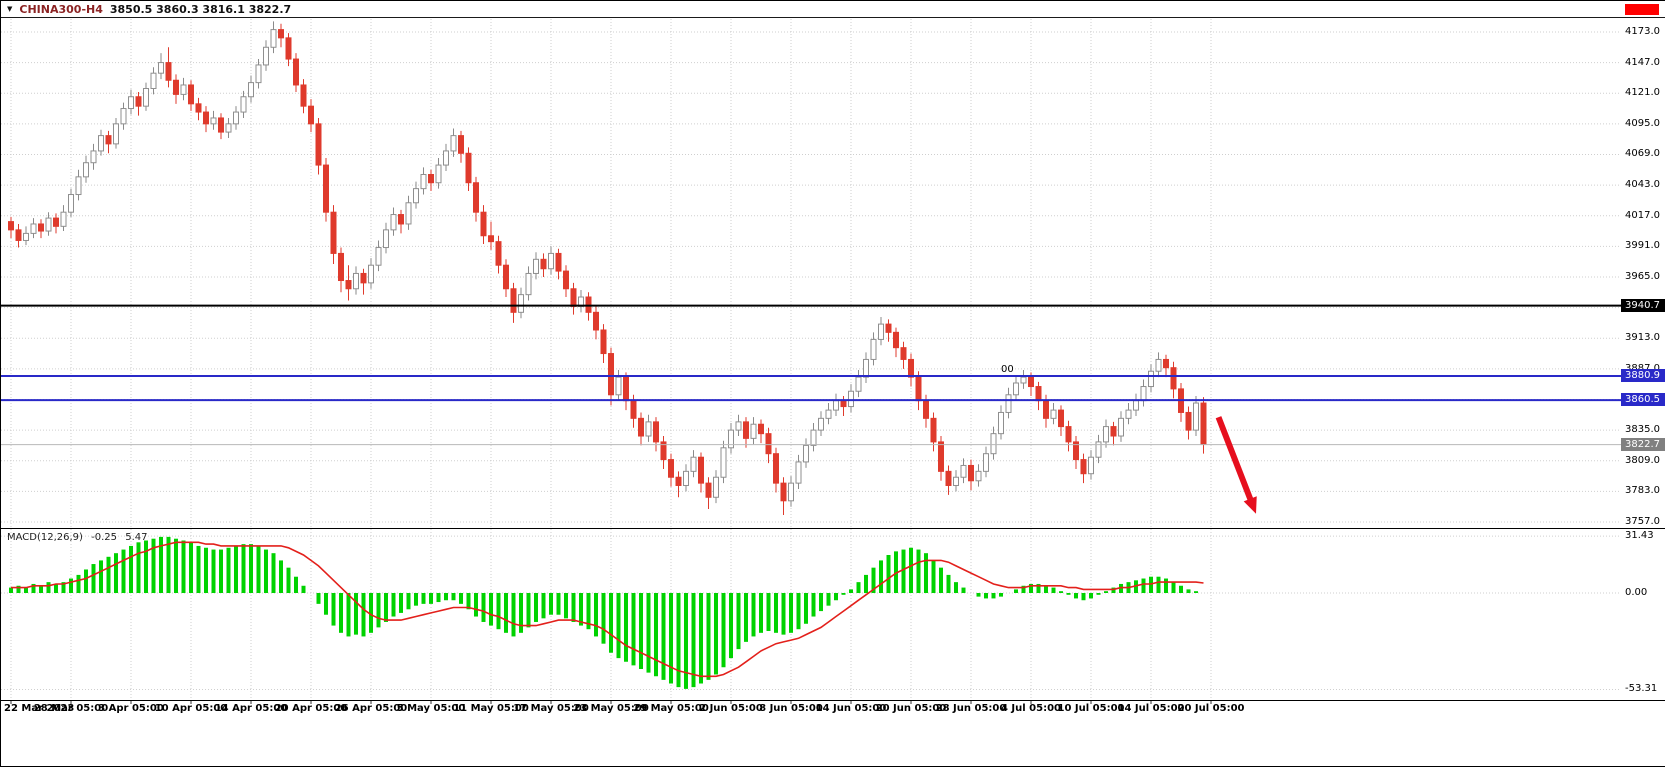 Image resolution: width=1665 pixels, height=767 pixels. I want to click on macd-indicator-label: MACD(12,26,9), so click(45, 537).